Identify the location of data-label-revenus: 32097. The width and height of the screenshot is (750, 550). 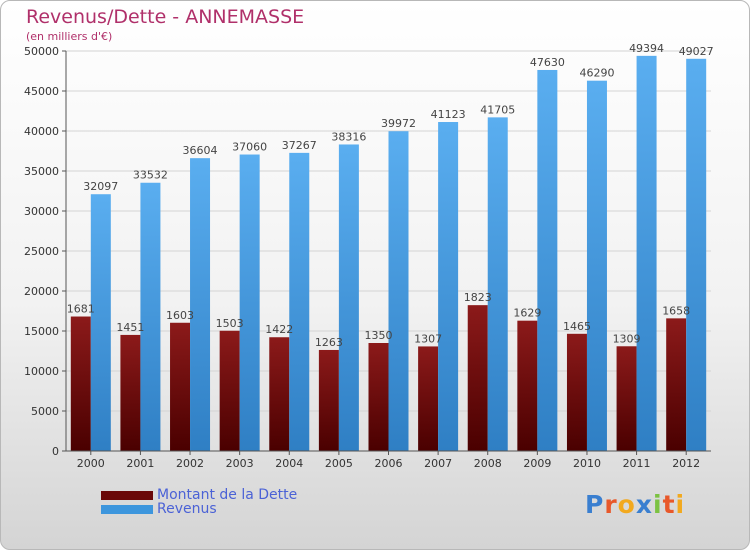
(100, 186).